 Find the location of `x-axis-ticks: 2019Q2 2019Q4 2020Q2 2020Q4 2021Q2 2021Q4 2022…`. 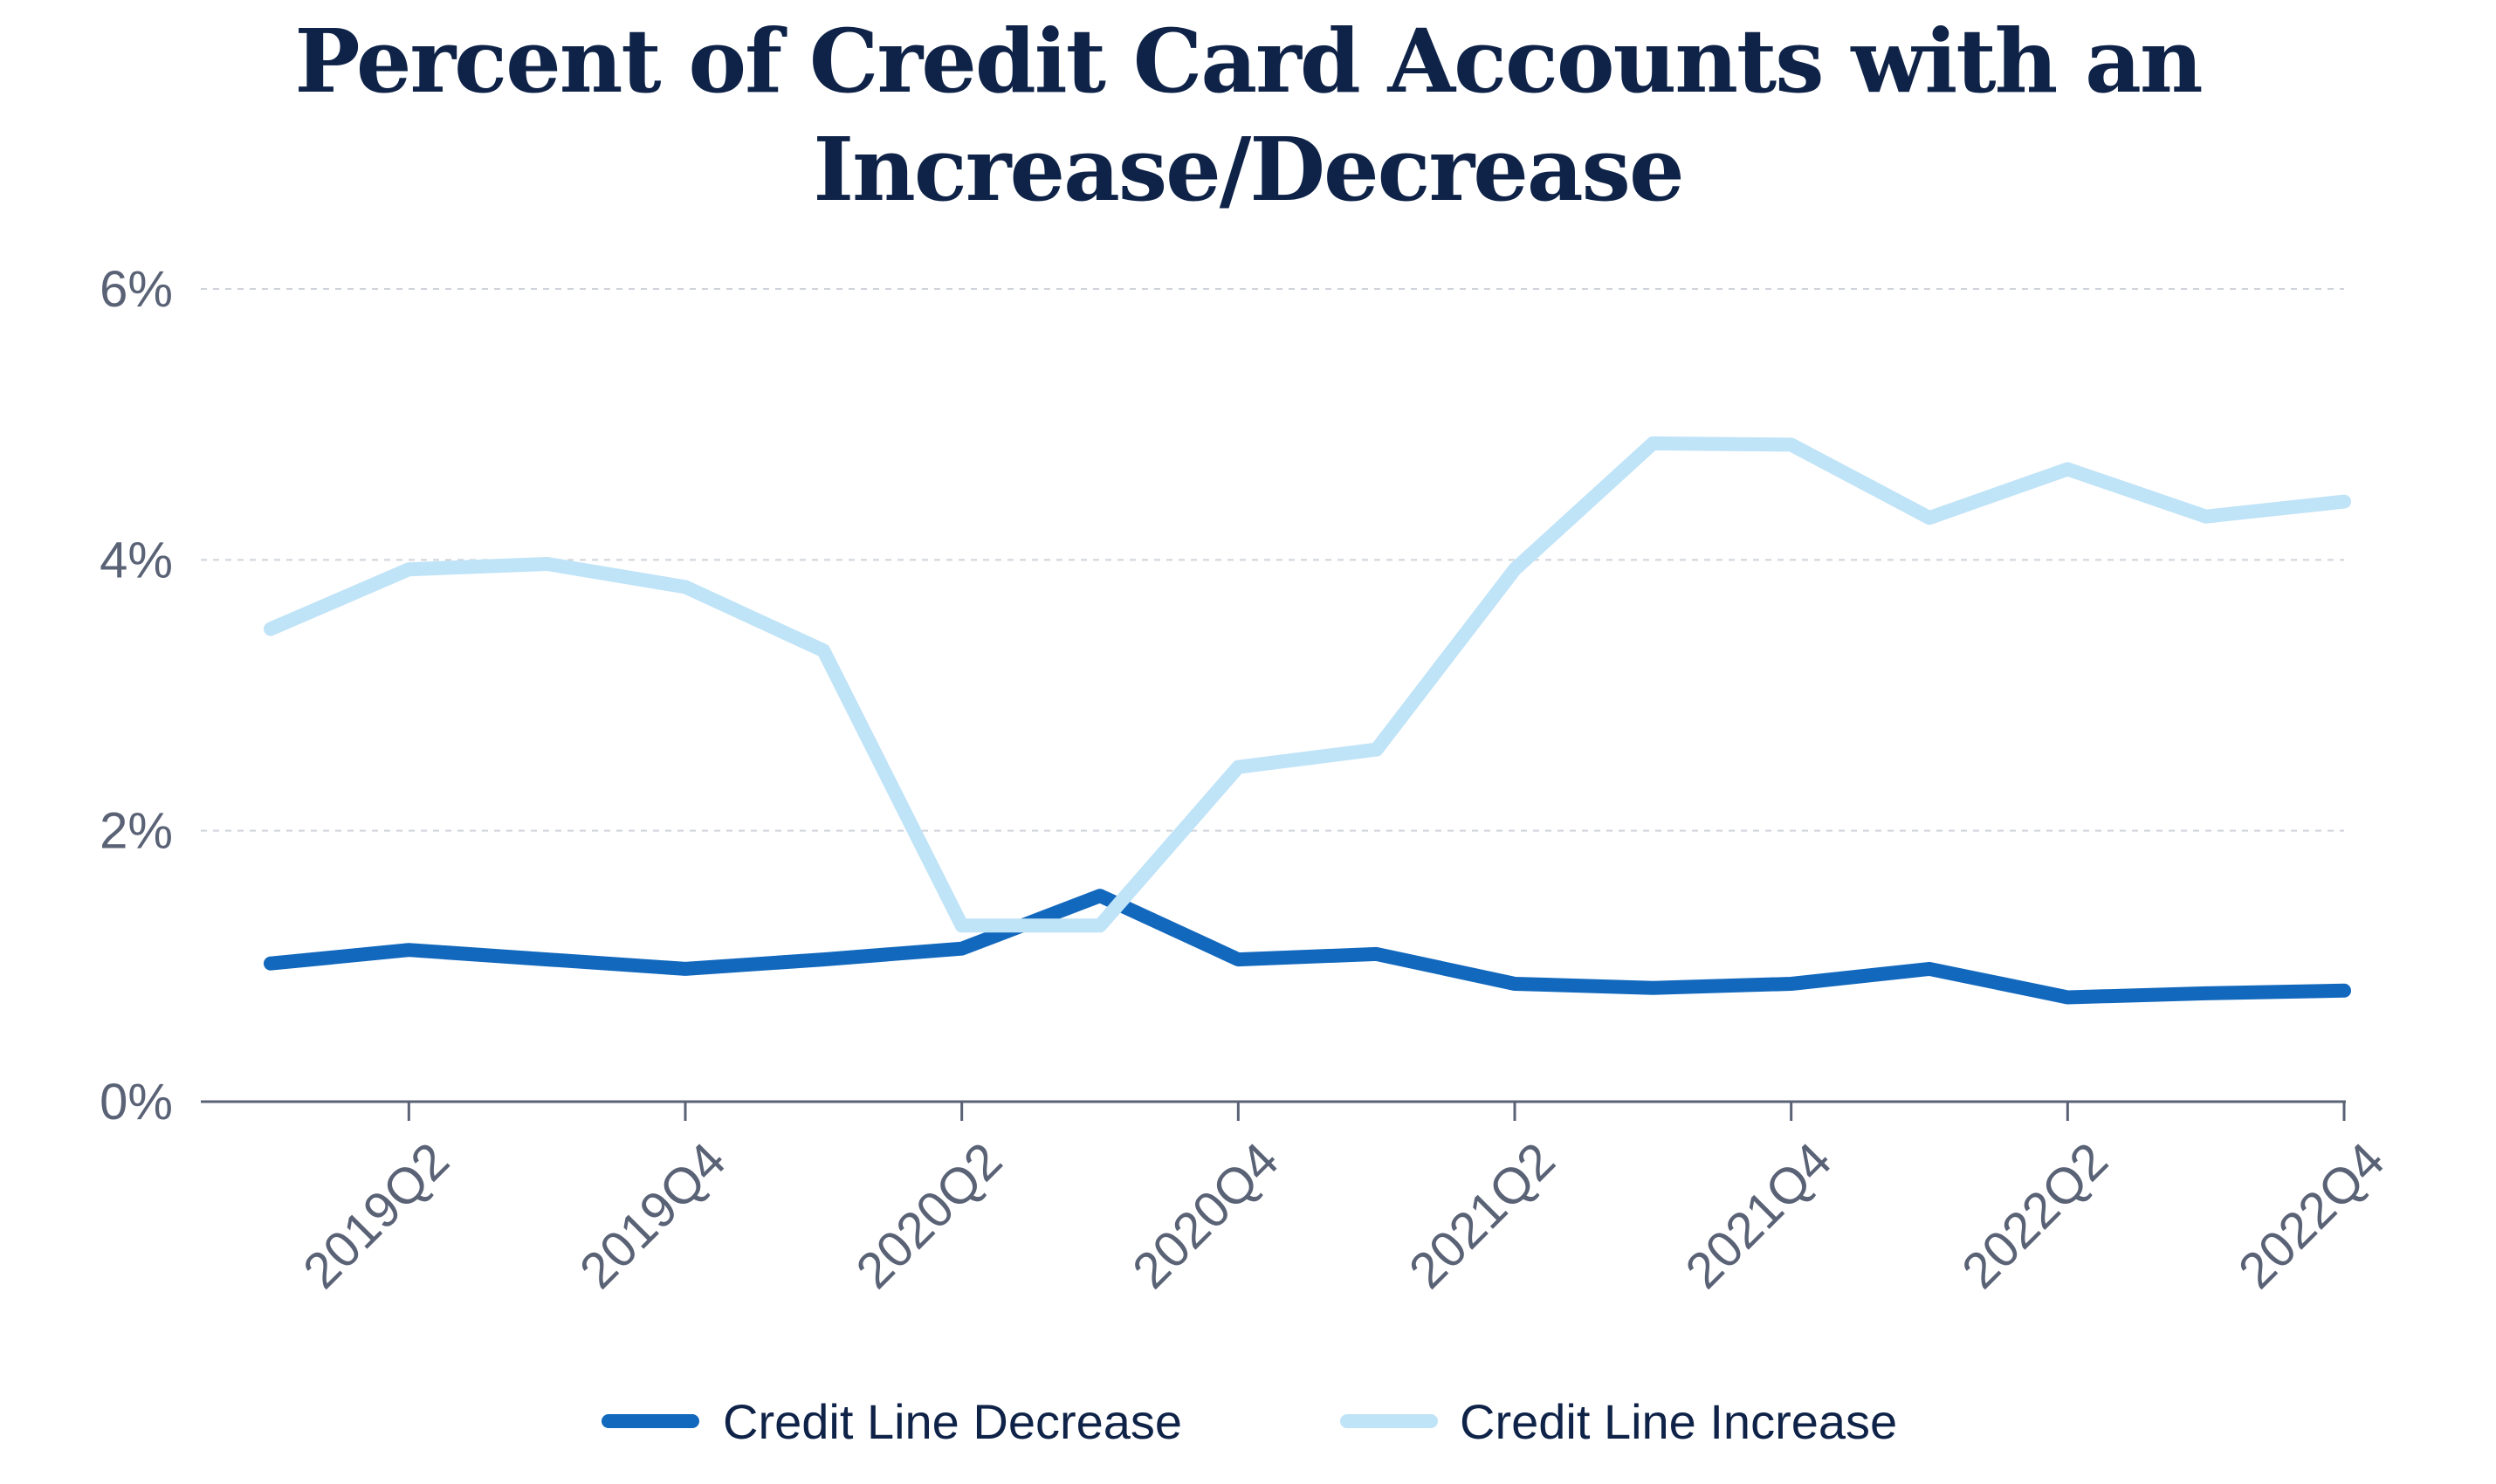

x-axis-ticks: 2019Q2 2019Q4 2020Q2 2020Q4 2021Q2 2021Q4 2022… is located at coordinates (1344, 1201).